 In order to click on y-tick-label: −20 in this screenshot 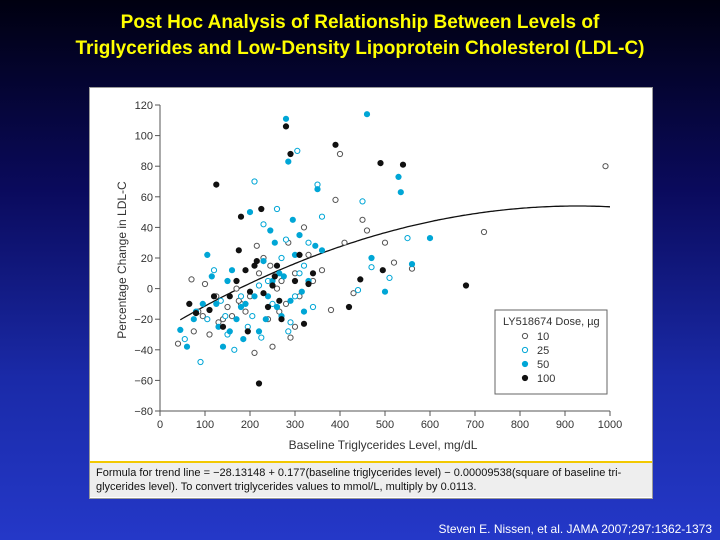, I will do `click(143, 320)`.